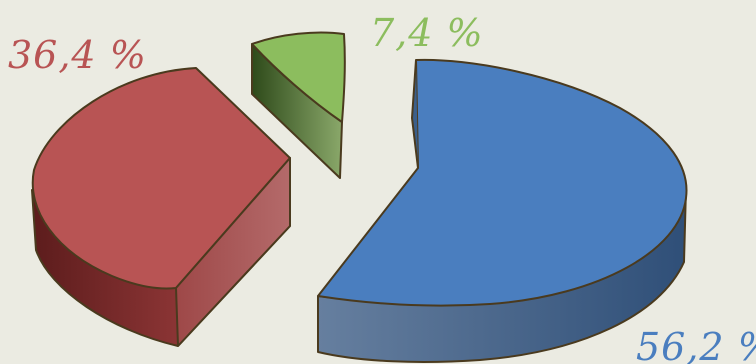 The height and width of the screenshot is (364, 756). What do you see at coordinates (77, 55) in the screenshot?
I see `label-red: 36,4 %` at bounding box center [77, 55].